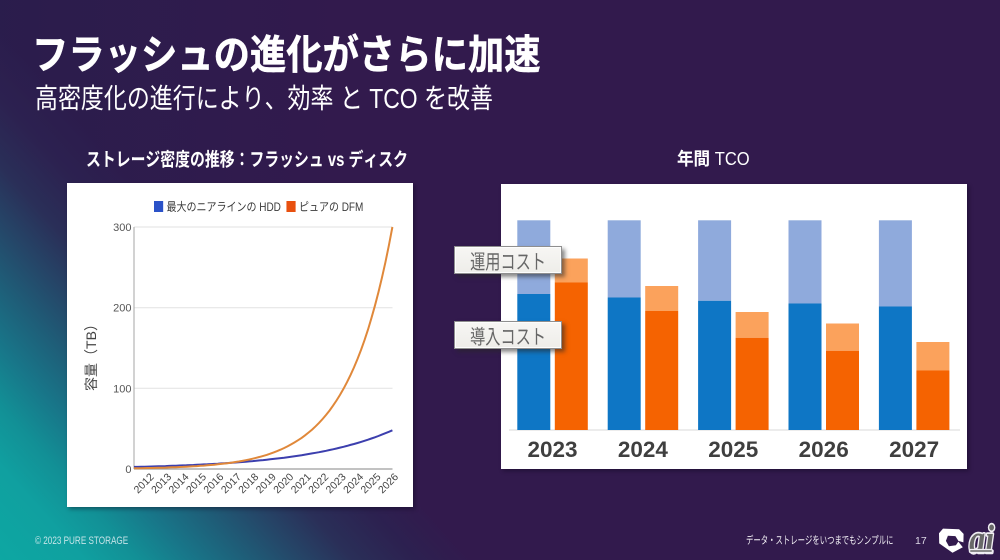 The image size is (1000, 560). What do you see at coordinates (122, 389) in the screenshot?
I see `svg-text: 100` at bounding box center [122, 389].